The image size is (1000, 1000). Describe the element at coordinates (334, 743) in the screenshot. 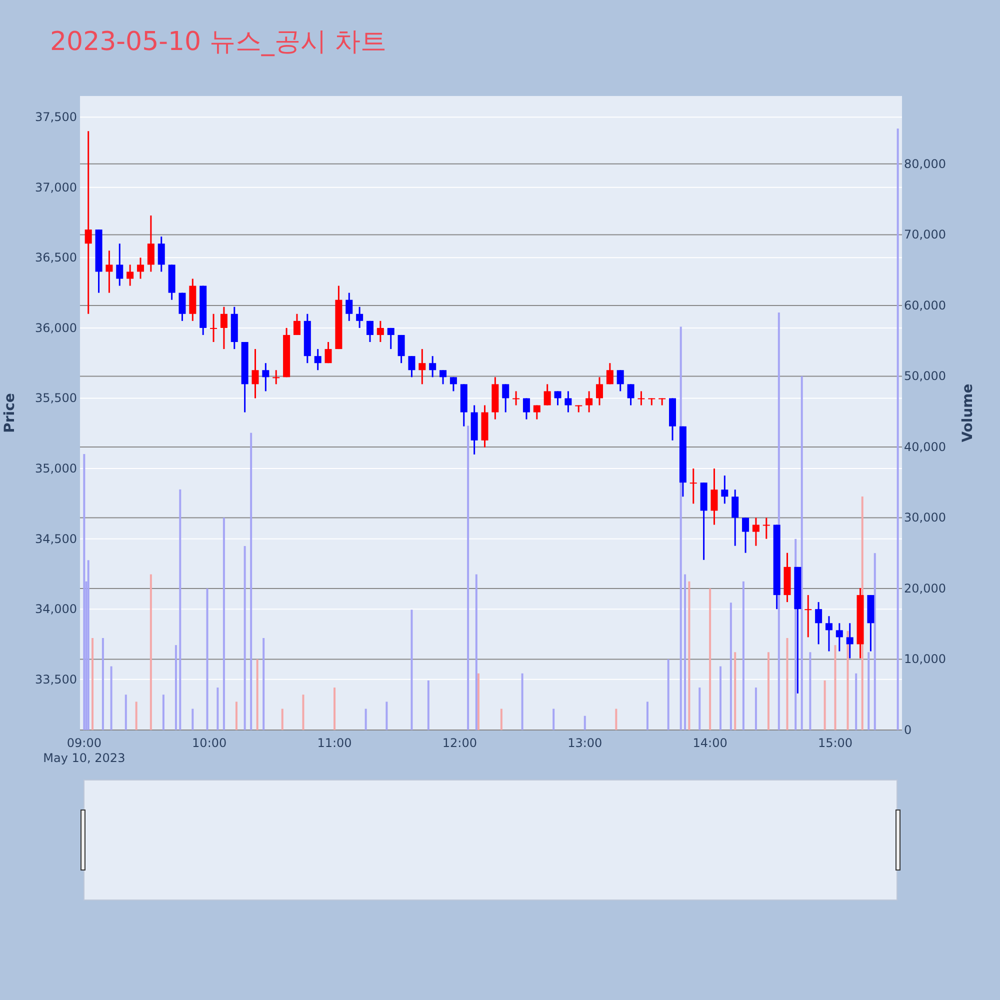

I see `x-tick-label: 11:00` at that location.